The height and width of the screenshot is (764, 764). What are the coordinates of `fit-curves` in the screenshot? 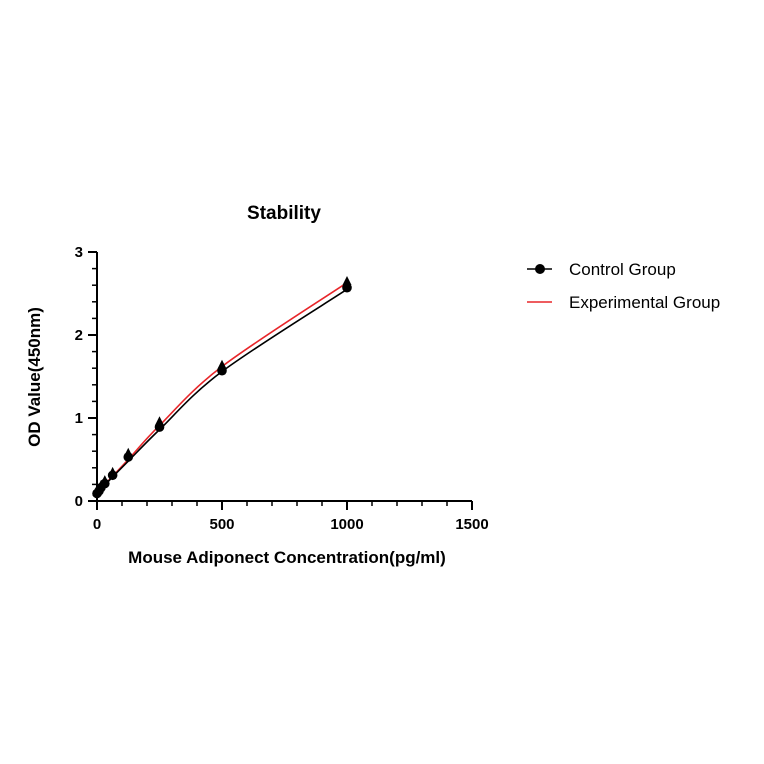 It's located at (222, 388).